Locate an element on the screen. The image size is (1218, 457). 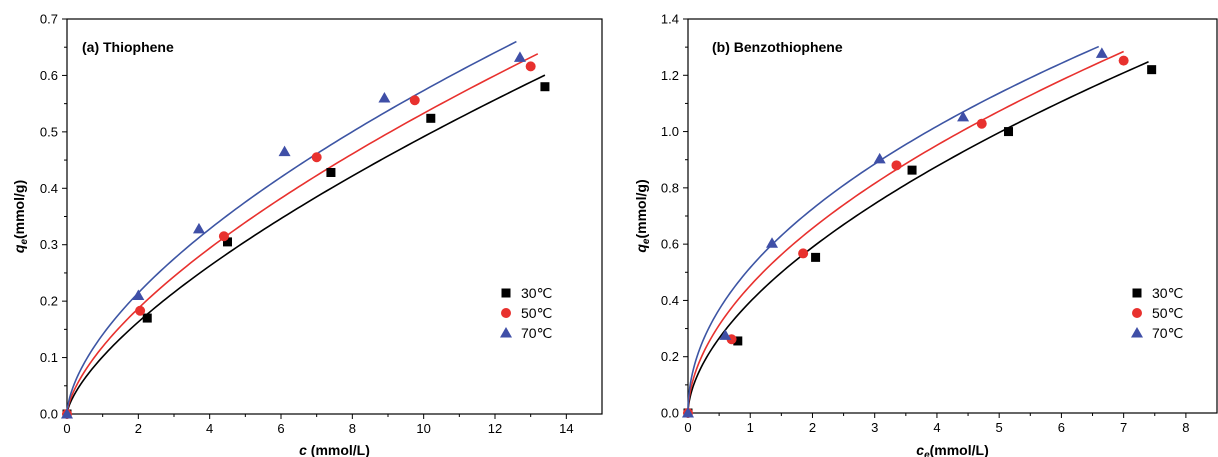
x-tick-label: 10 is located at coordinates (423, 428).